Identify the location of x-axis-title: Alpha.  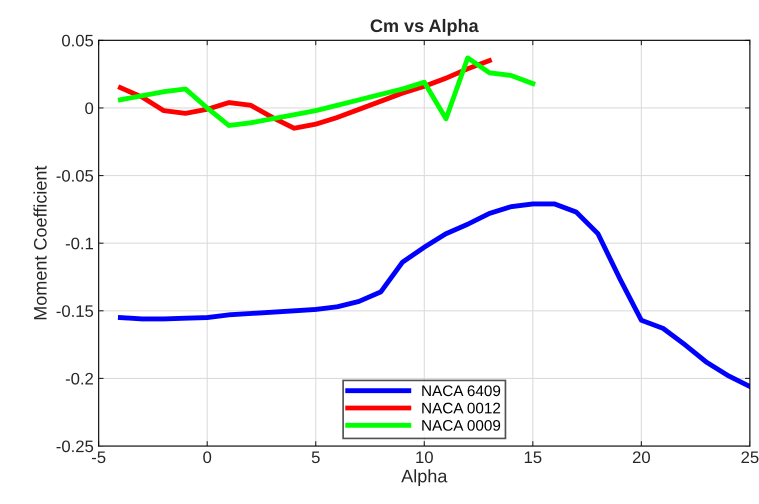
(424, 477).